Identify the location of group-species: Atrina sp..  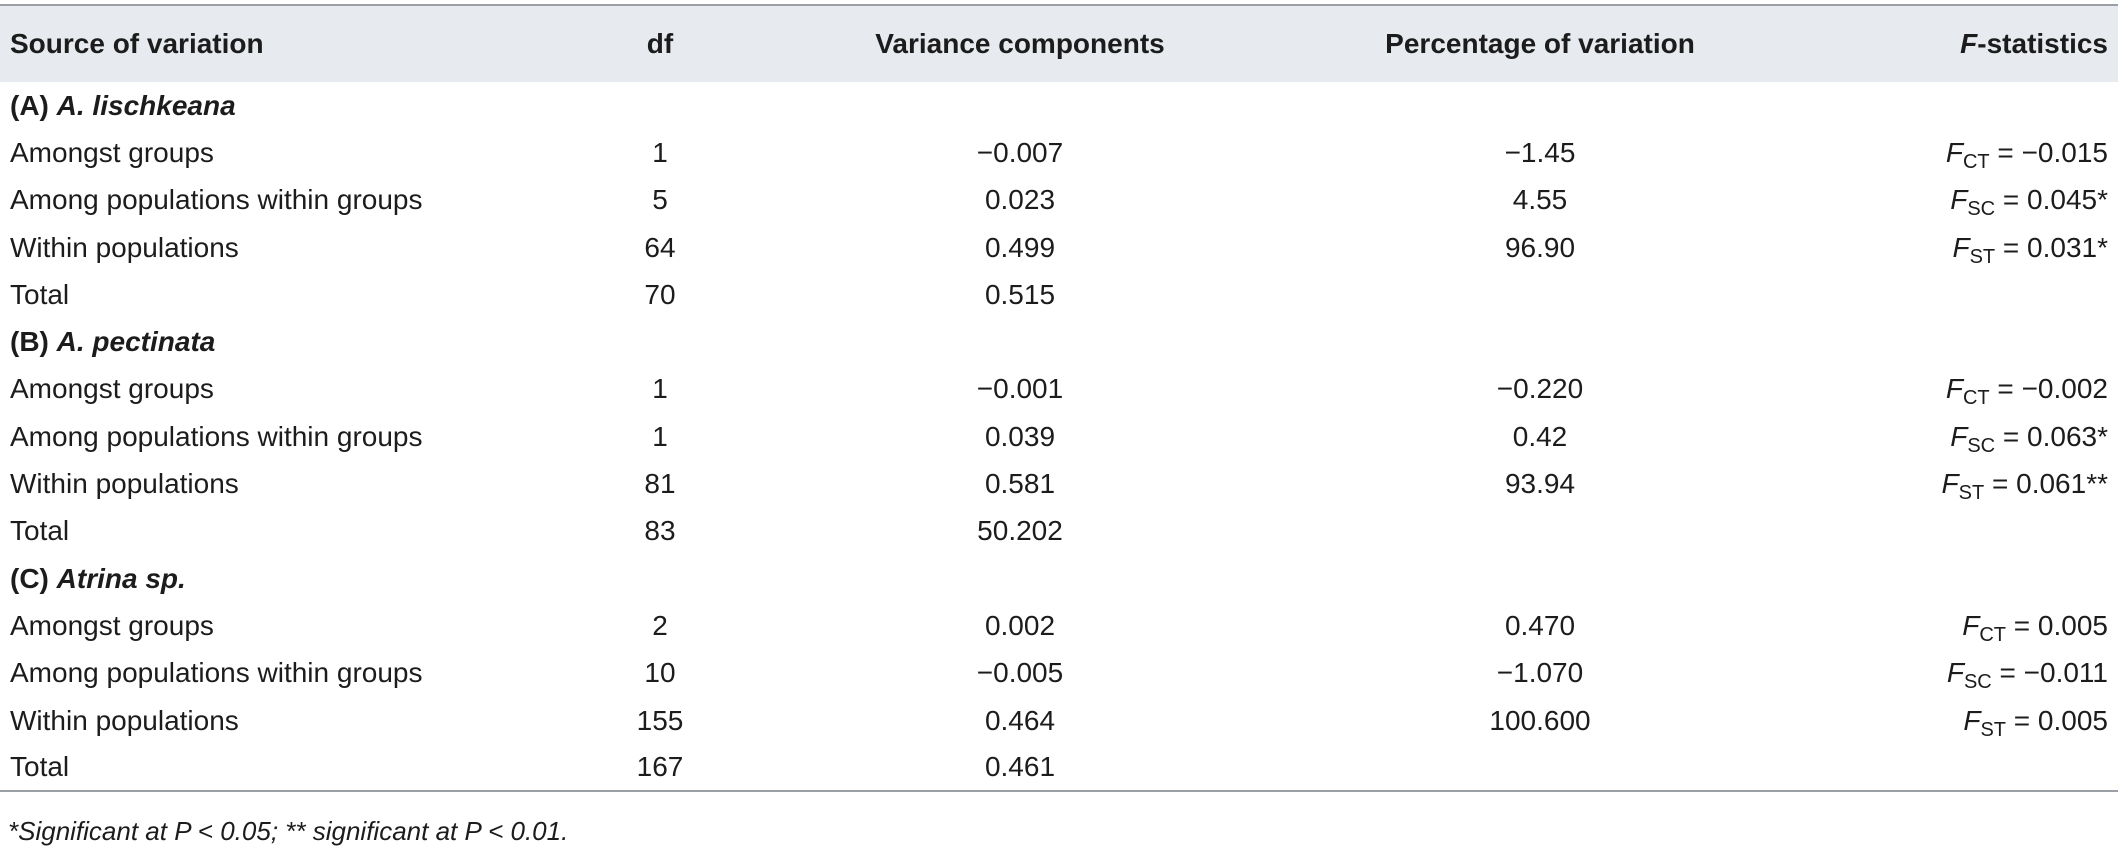
(121, 578).